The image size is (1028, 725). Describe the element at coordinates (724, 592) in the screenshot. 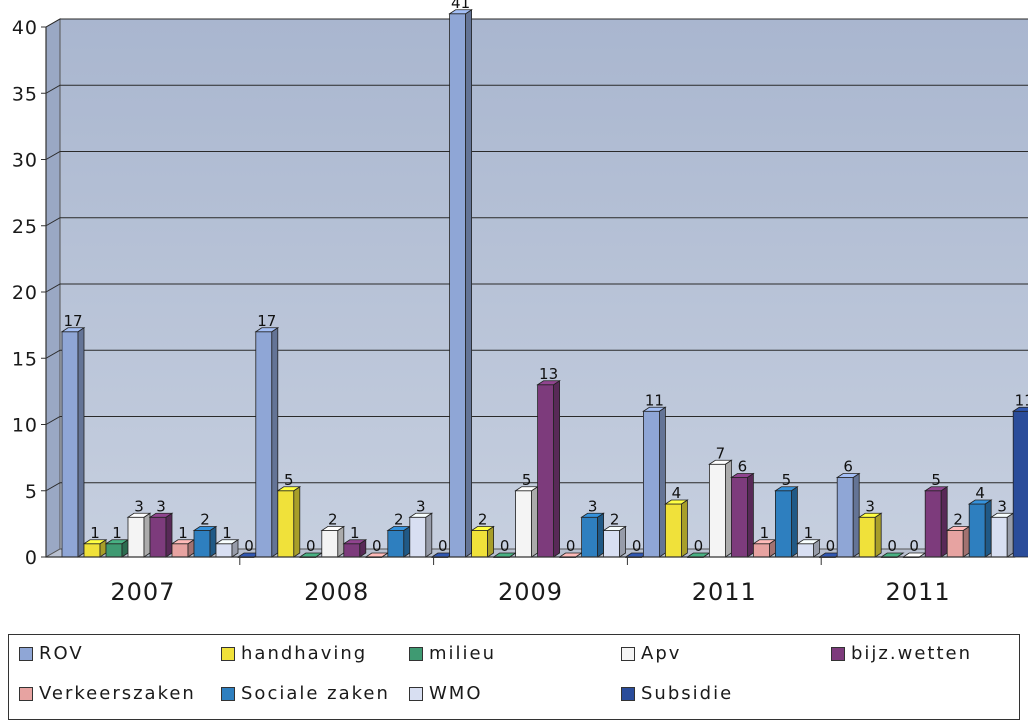

I see `x-tick-label: 2011` at that location.